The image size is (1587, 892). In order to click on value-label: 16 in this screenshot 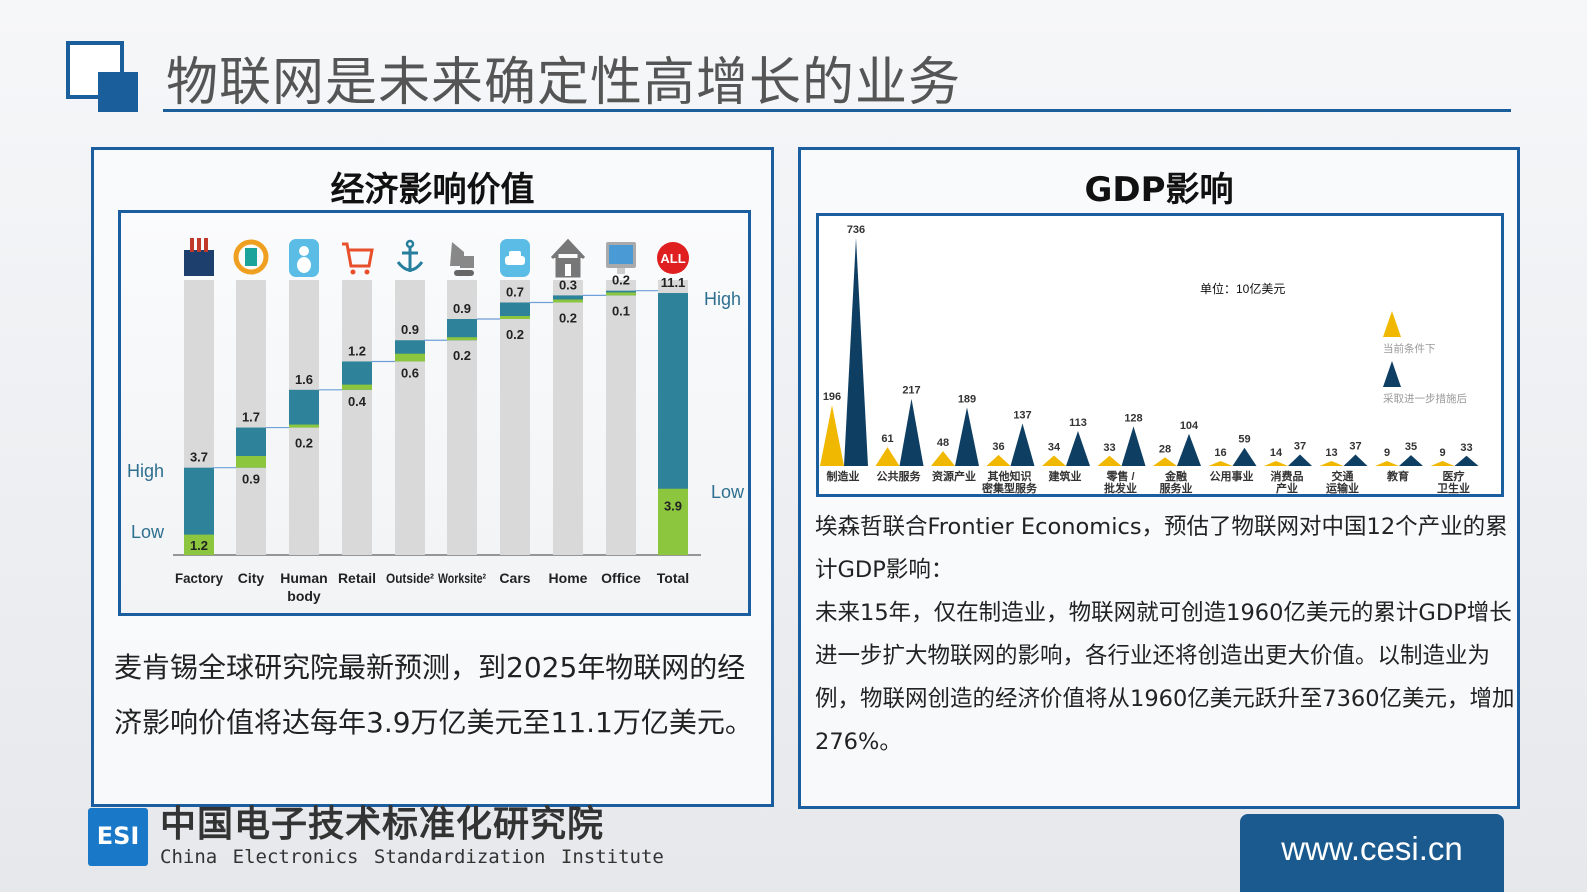, I will do `click(1220, 453)`.